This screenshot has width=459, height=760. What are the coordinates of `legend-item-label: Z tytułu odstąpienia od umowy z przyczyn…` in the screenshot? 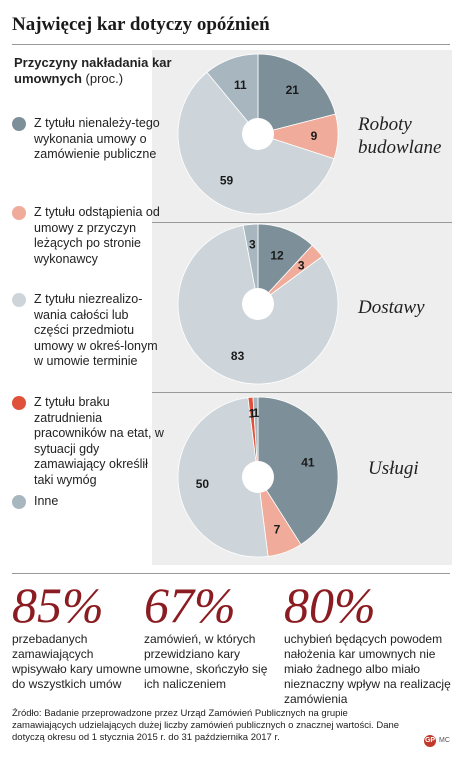 It's located at (97, 235).